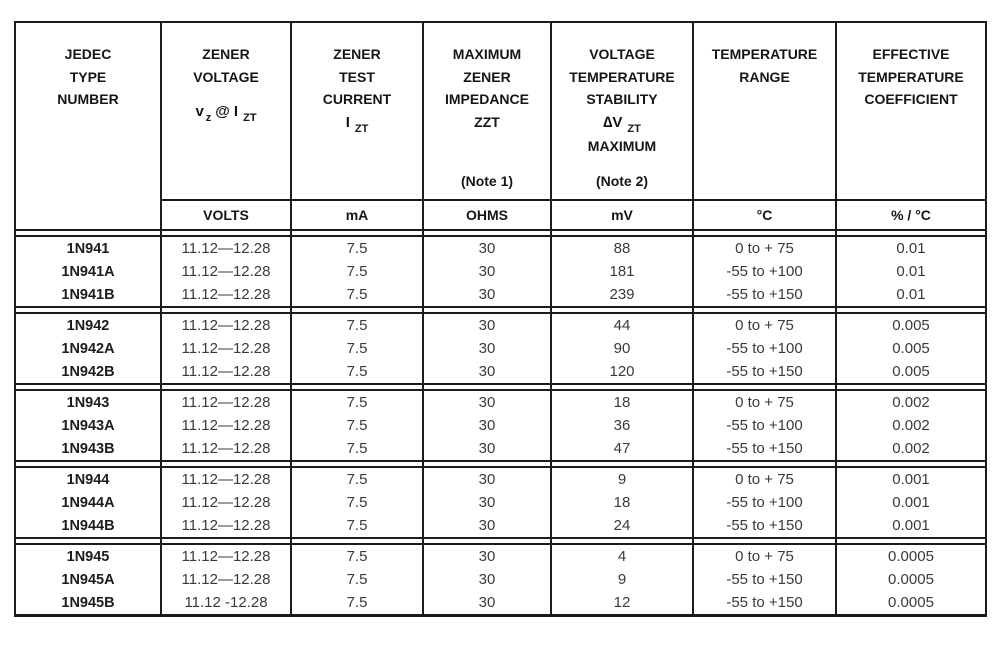 The image size is (1000, 648). I want to click on table-row: 1N943 11.12—12.28 7.5 30 18 0 to + 75 0.002, so click(500, 402).